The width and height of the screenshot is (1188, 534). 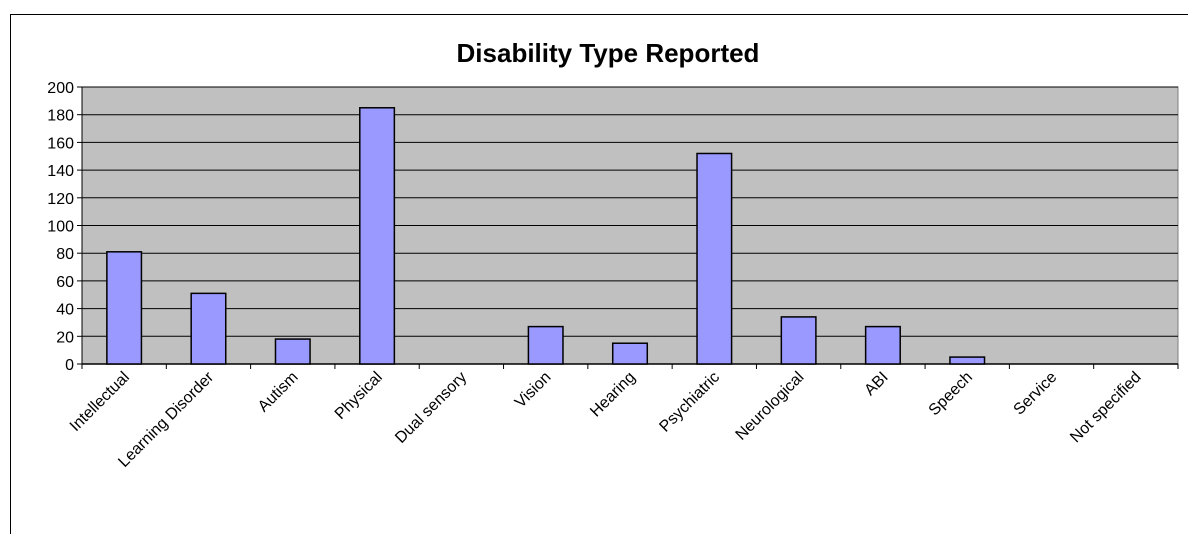 What do you see at coordinates (65, 282) in the screenshot?
I see `y-tick-label-3: 60` at bounding box center [65, 282].